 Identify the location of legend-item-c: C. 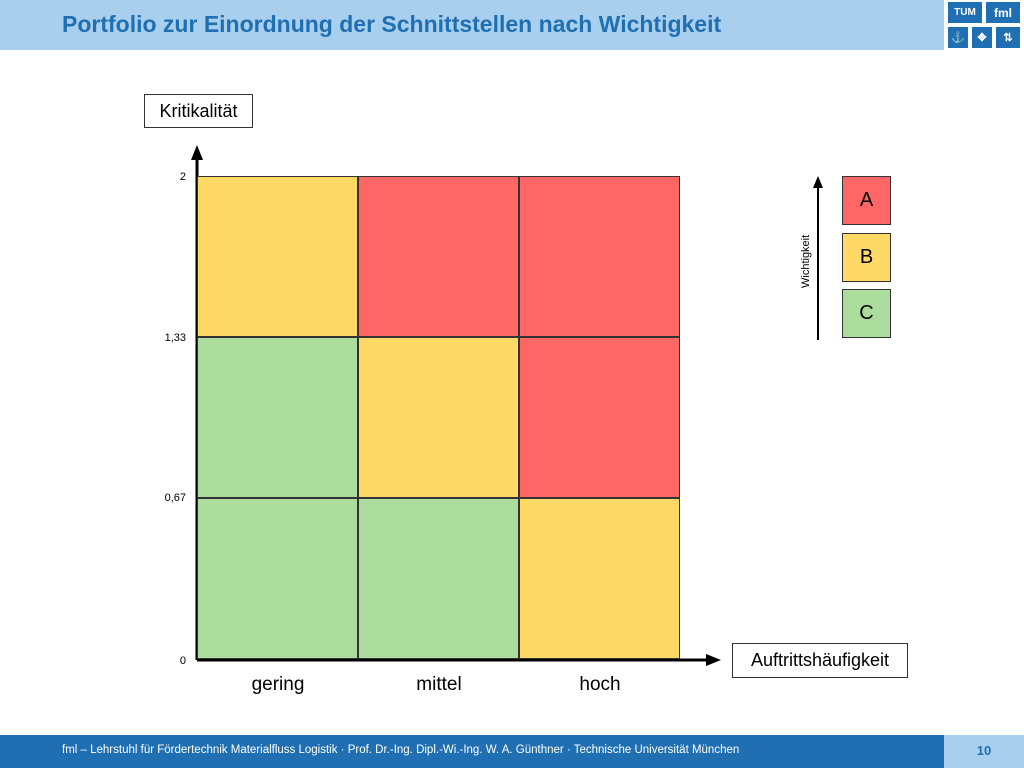
(866, 313).